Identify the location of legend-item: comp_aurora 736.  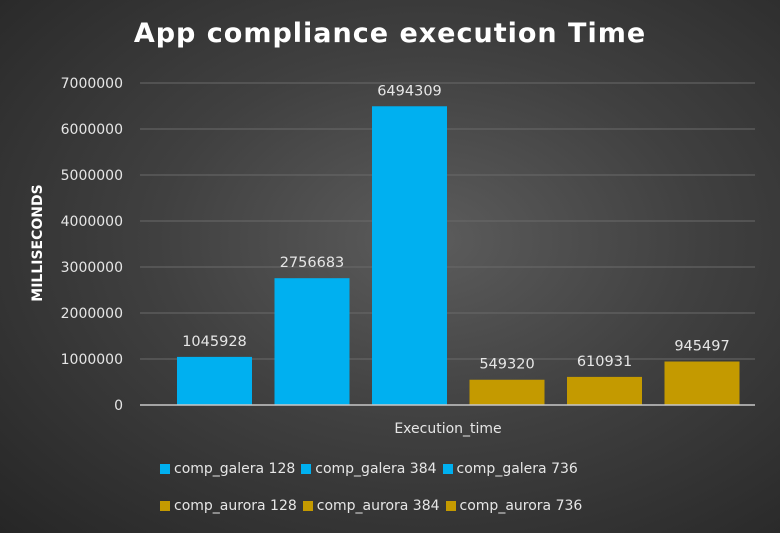
(514, 506).